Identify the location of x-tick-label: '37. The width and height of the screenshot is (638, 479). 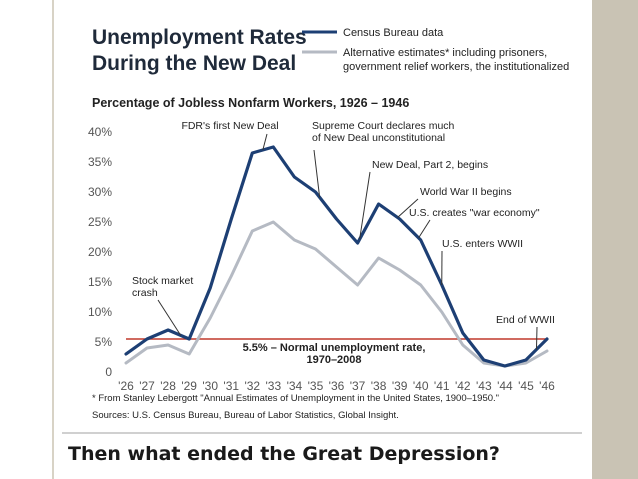
(358, 386).